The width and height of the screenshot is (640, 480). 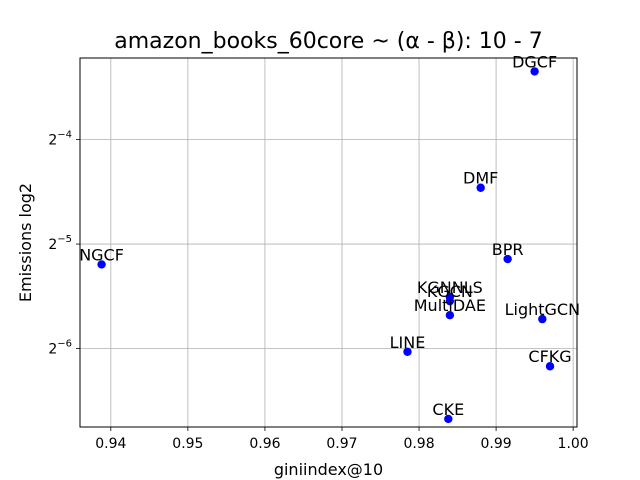 I want to click on point-label: LightGCN, so click(x=542, y=309).